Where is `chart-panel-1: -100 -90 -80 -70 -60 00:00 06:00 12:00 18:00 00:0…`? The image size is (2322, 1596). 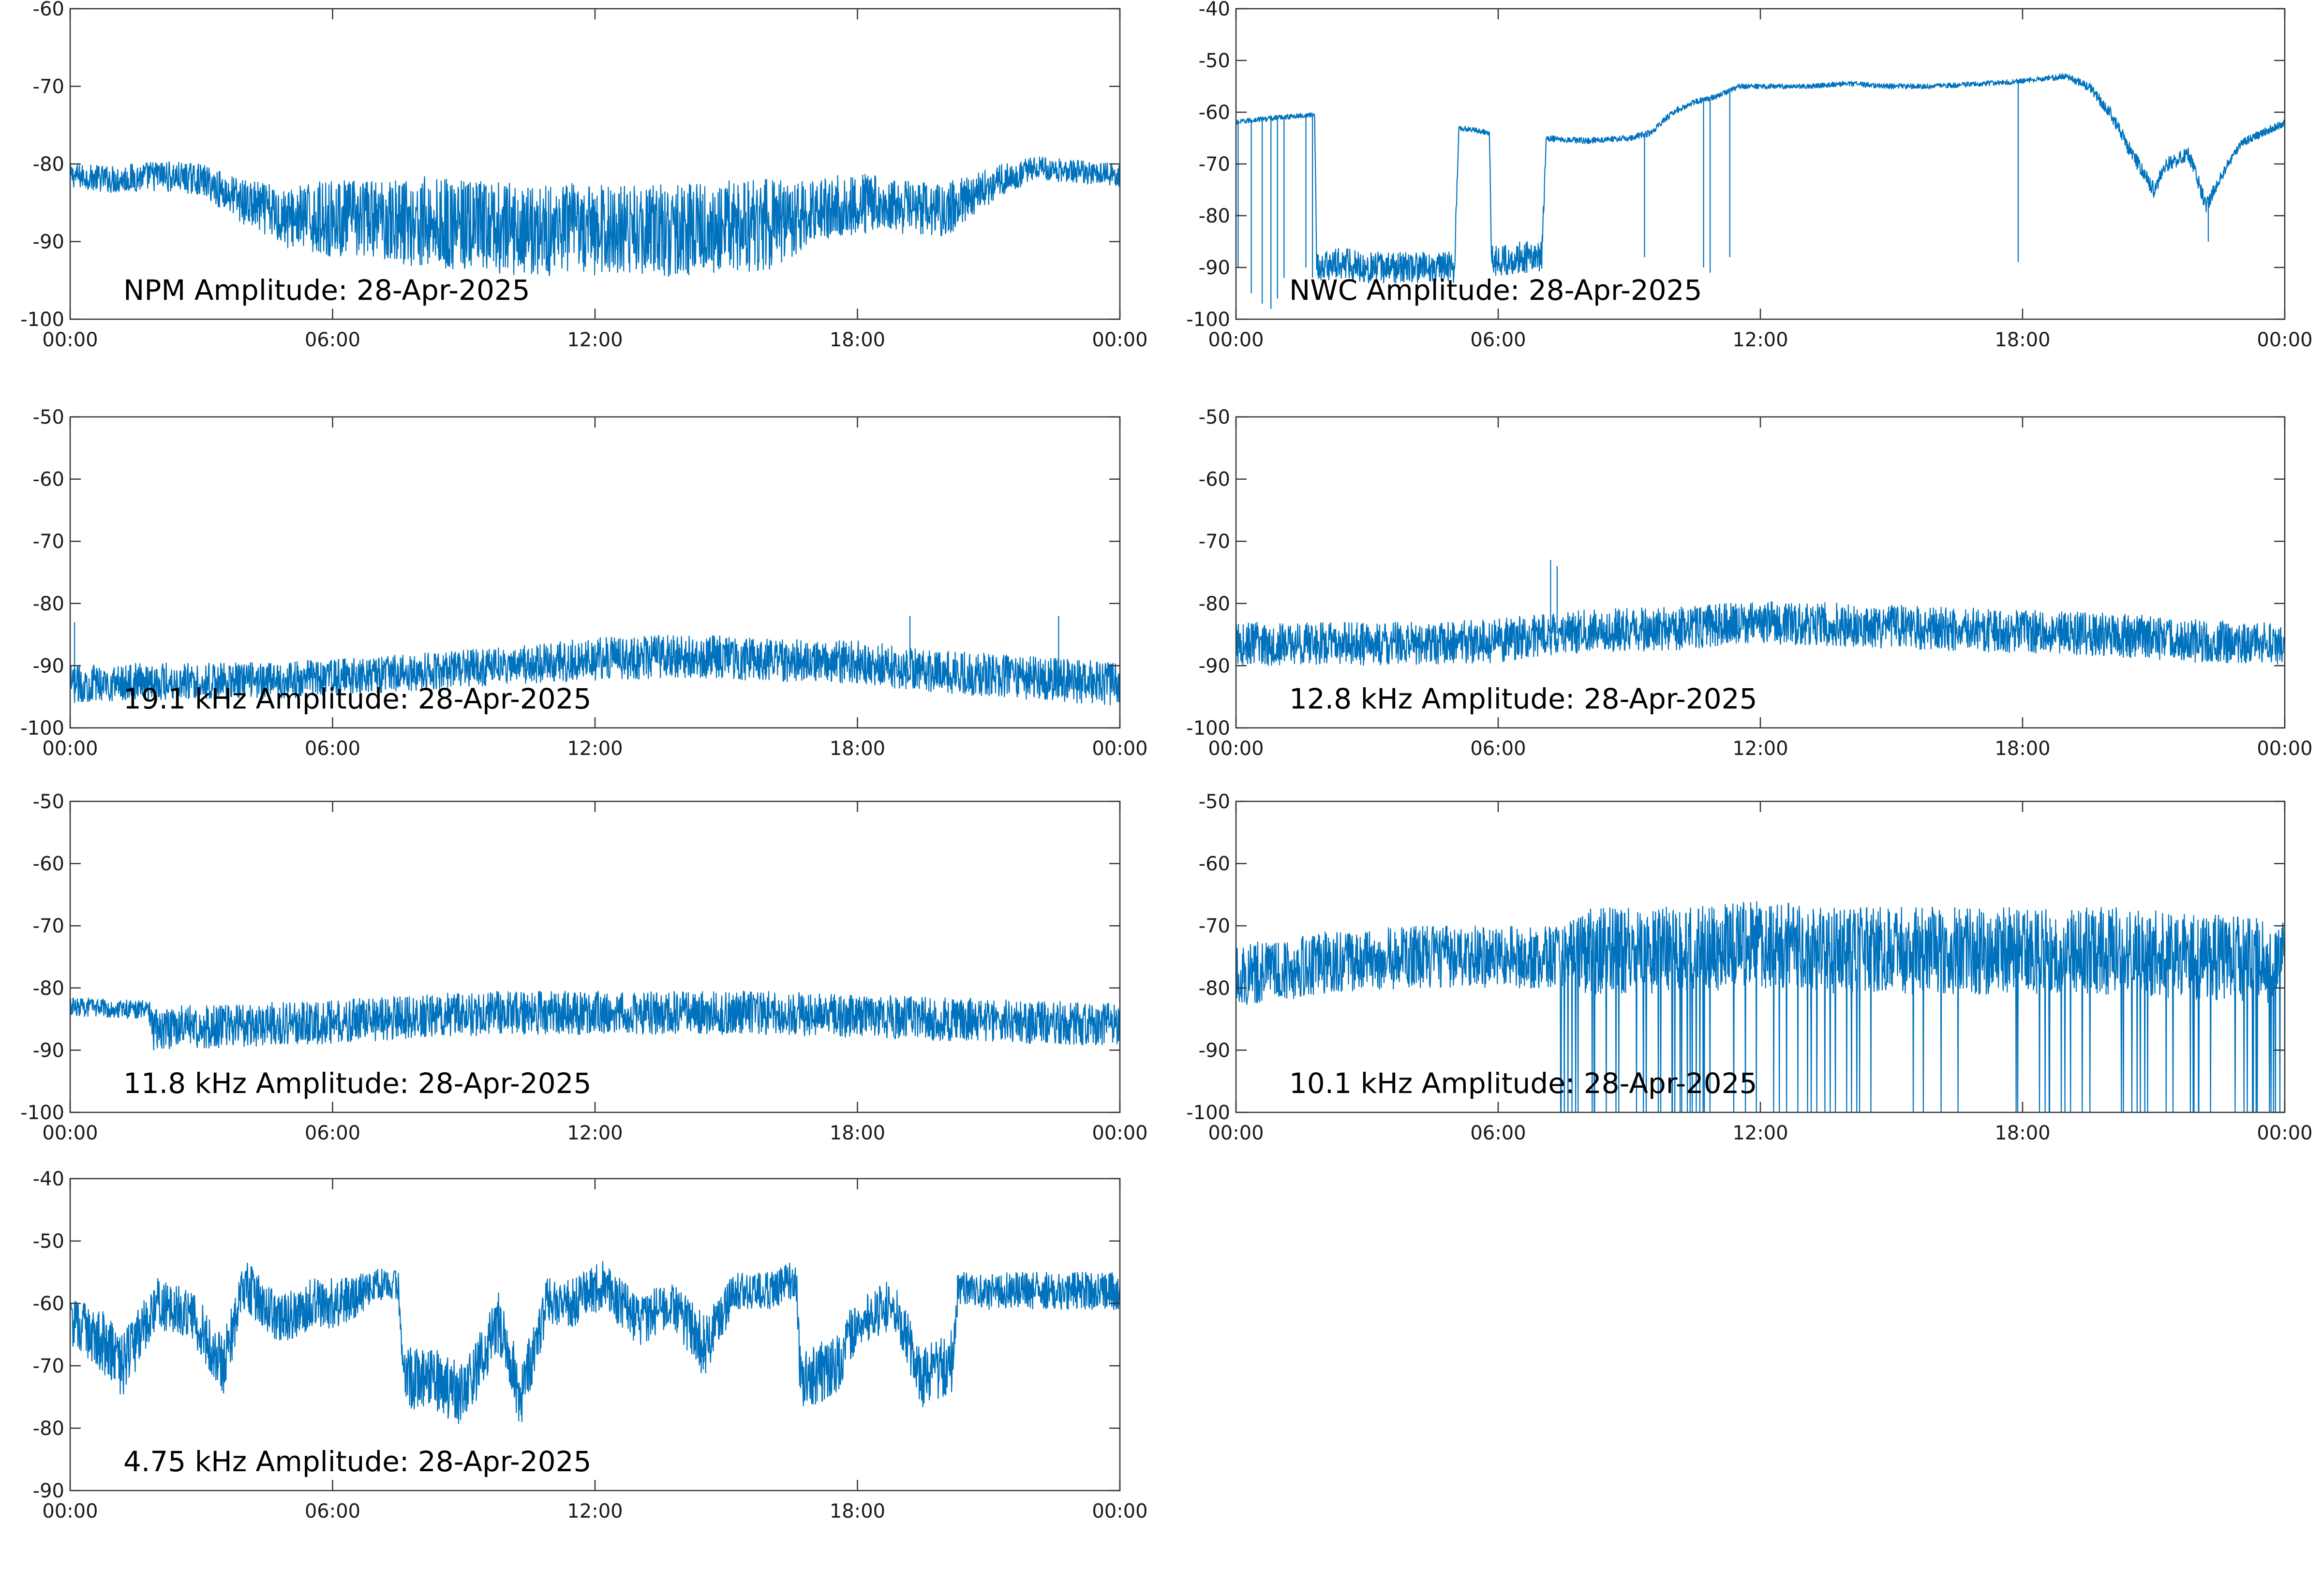 chart-panel-1: -100 -90 -80 -70 -60 00:00 06:00 12:00 18:00 00:0… is located at coordinates (583, 175).